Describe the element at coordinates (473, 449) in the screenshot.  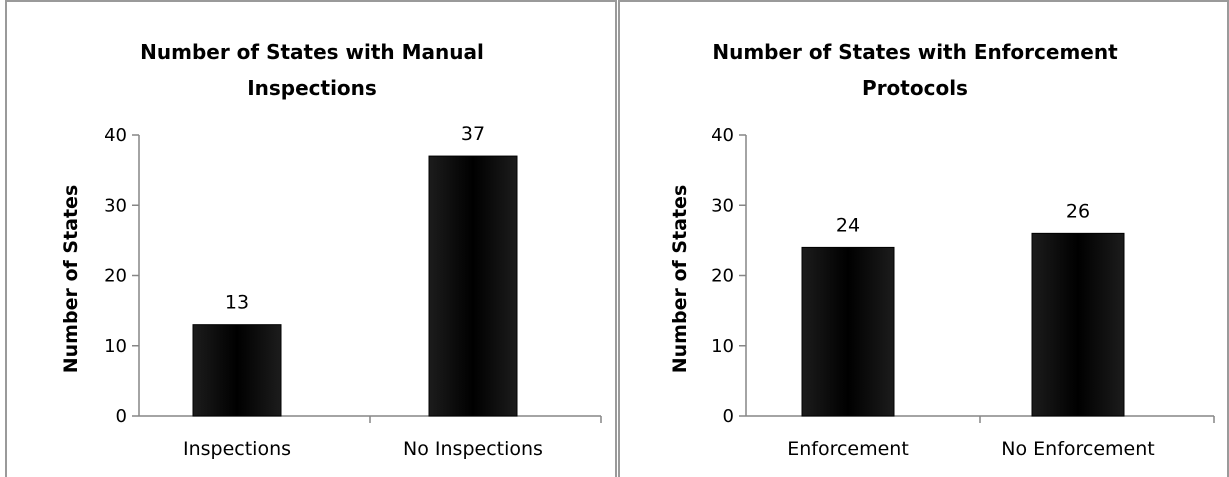
I see `category-label: No Inspections` at that location.